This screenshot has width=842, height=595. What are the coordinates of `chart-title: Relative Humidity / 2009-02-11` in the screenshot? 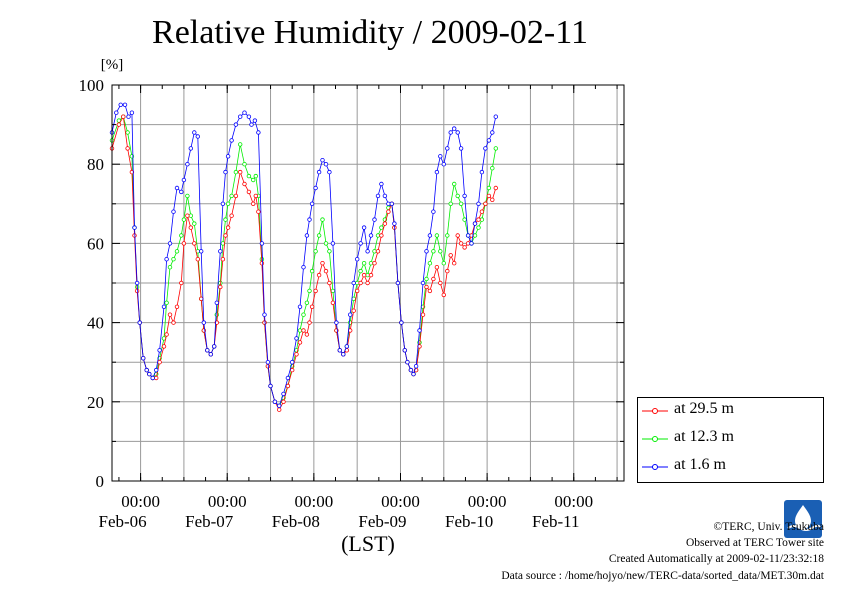 It's located at (370, 32).